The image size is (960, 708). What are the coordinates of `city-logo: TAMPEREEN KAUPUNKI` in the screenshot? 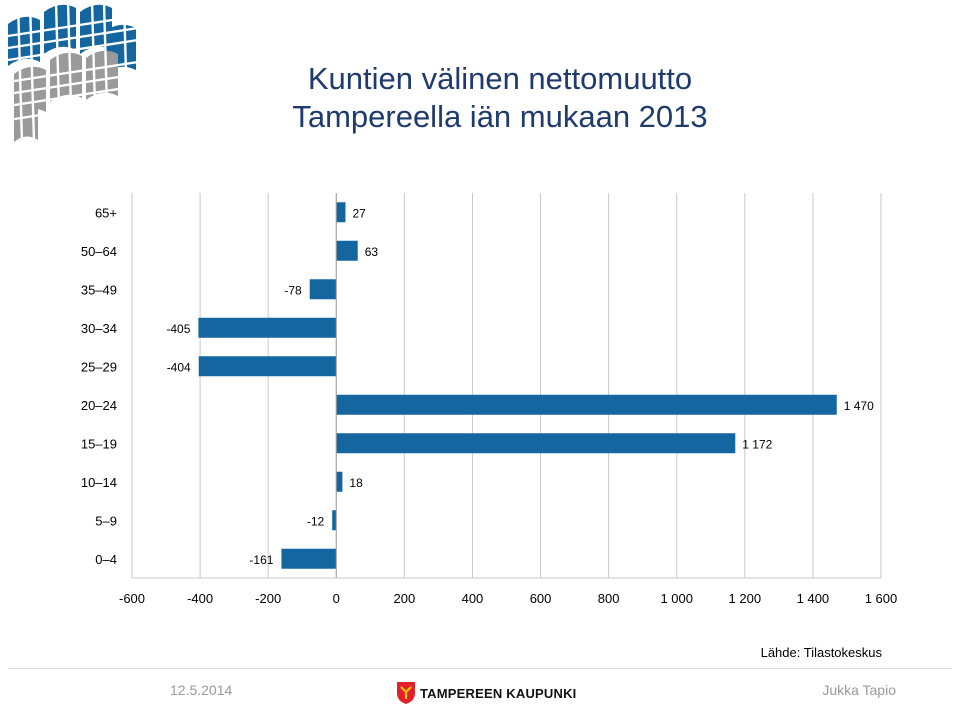 It's located at (486, 693).